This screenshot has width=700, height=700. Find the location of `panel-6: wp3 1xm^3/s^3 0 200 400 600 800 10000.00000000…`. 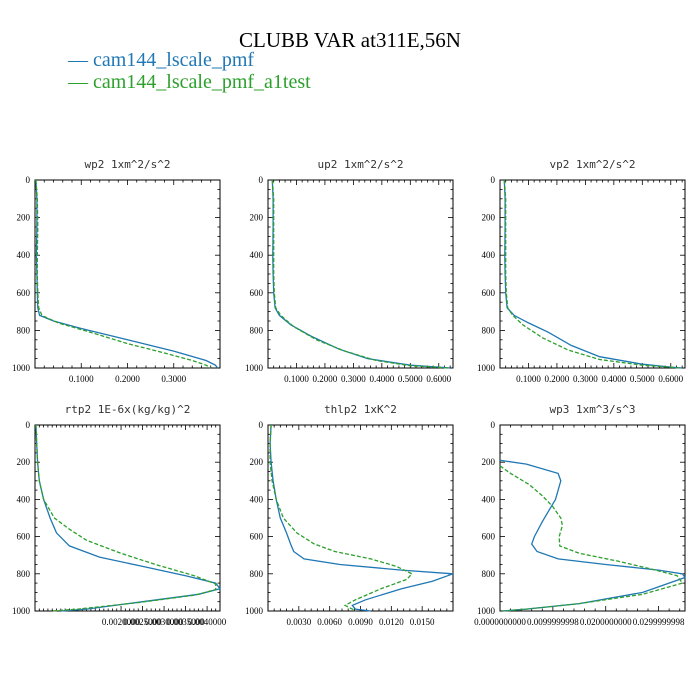

panel-6: wp3 1xm^3/s^3 0 200 400 600 800 10000.00000000… is located at coordinates (580, 515).